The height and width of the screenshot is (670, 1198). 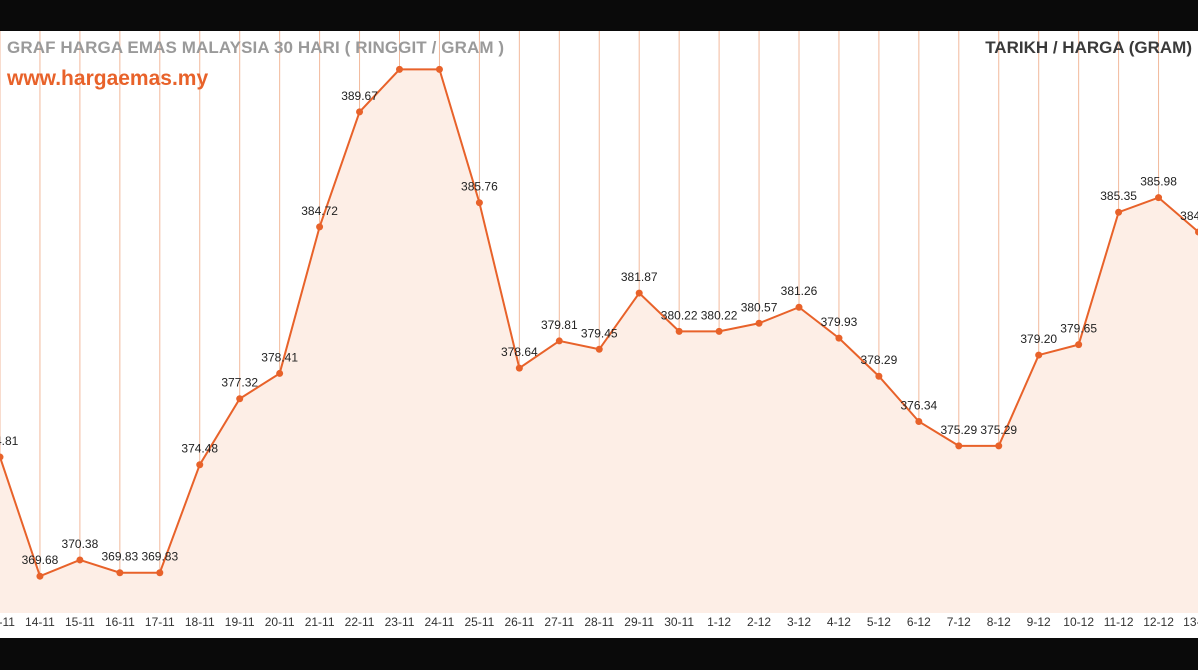 What do you see at coordinates (80, 622) in the screenshot?
I see `x-tick-label: 15-11` at bounding box center [80, 622].